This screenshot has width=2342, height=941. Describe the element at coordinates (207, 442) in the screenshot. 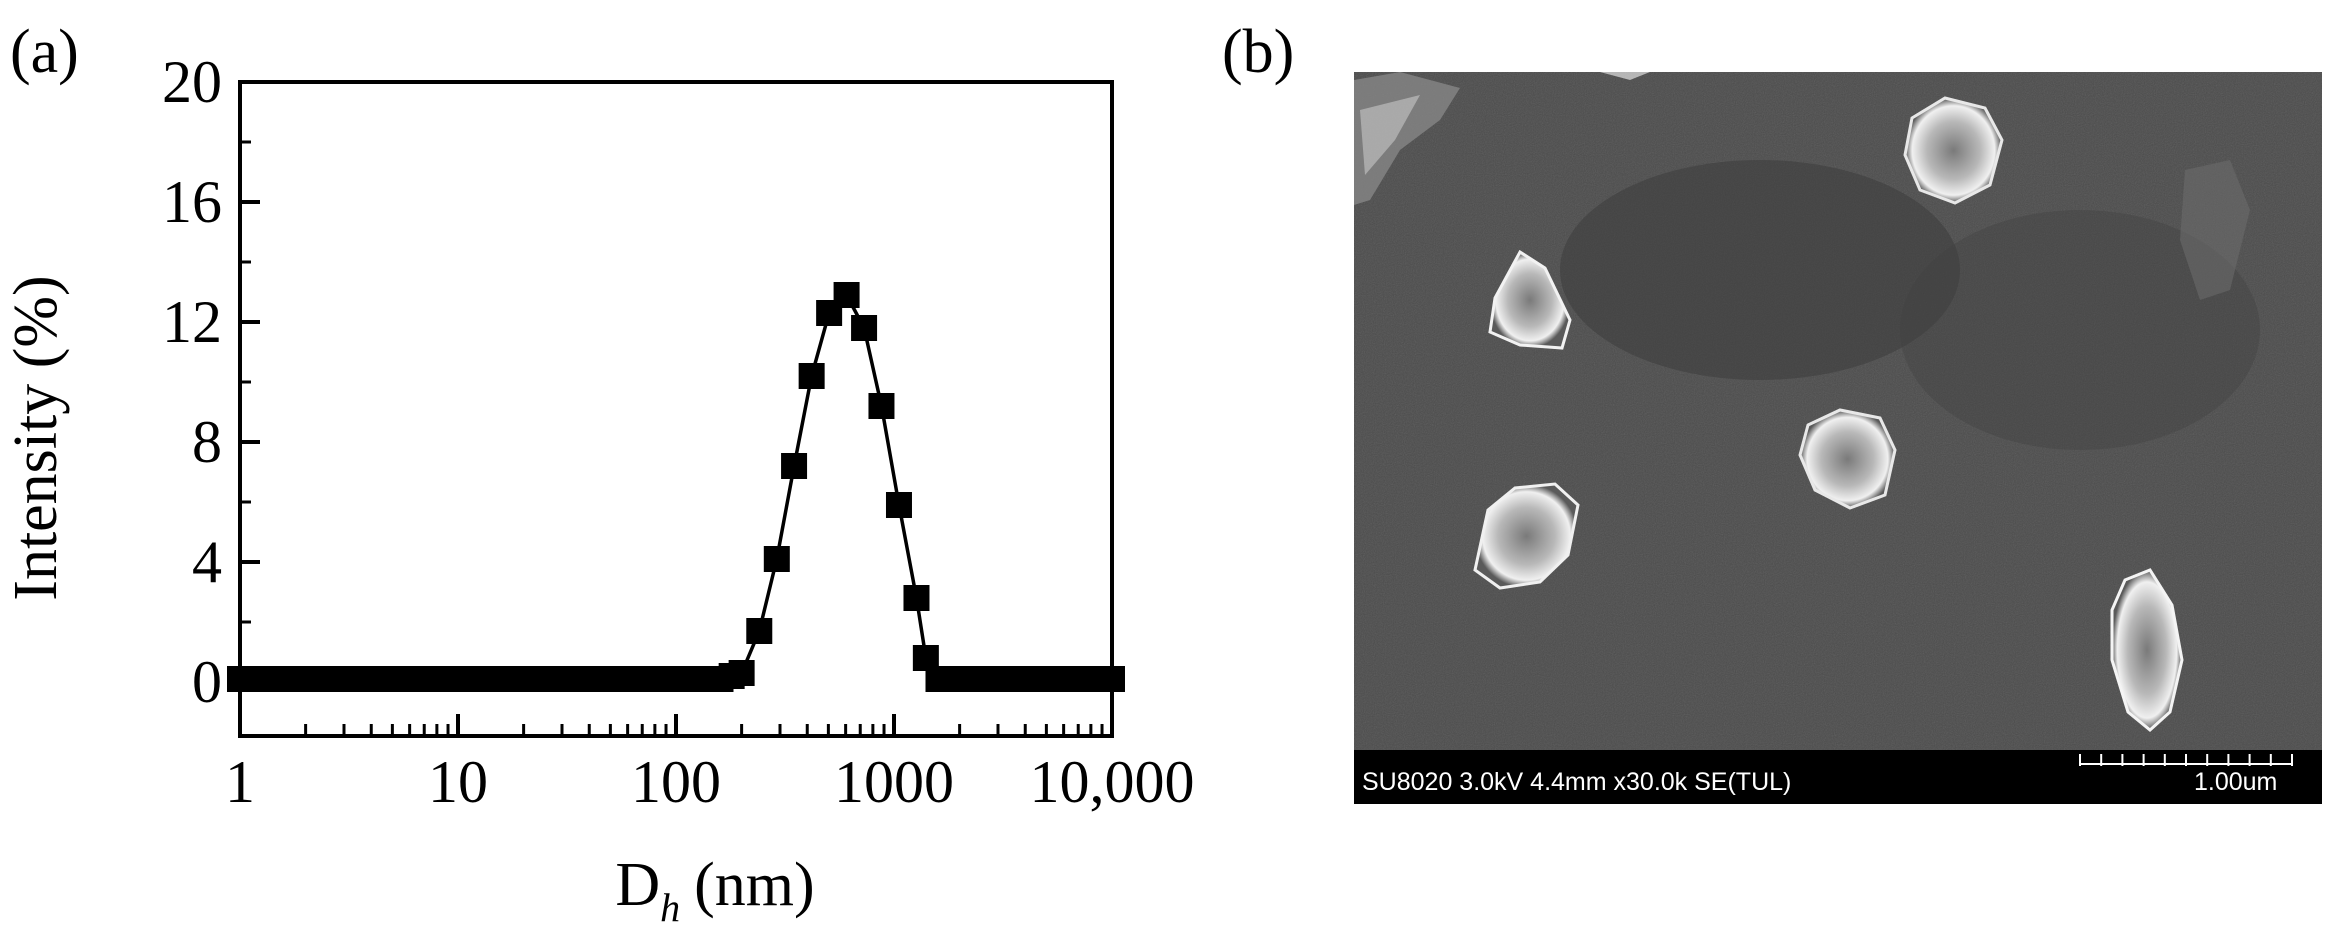

I see `y-tick-label: 8` at that location.